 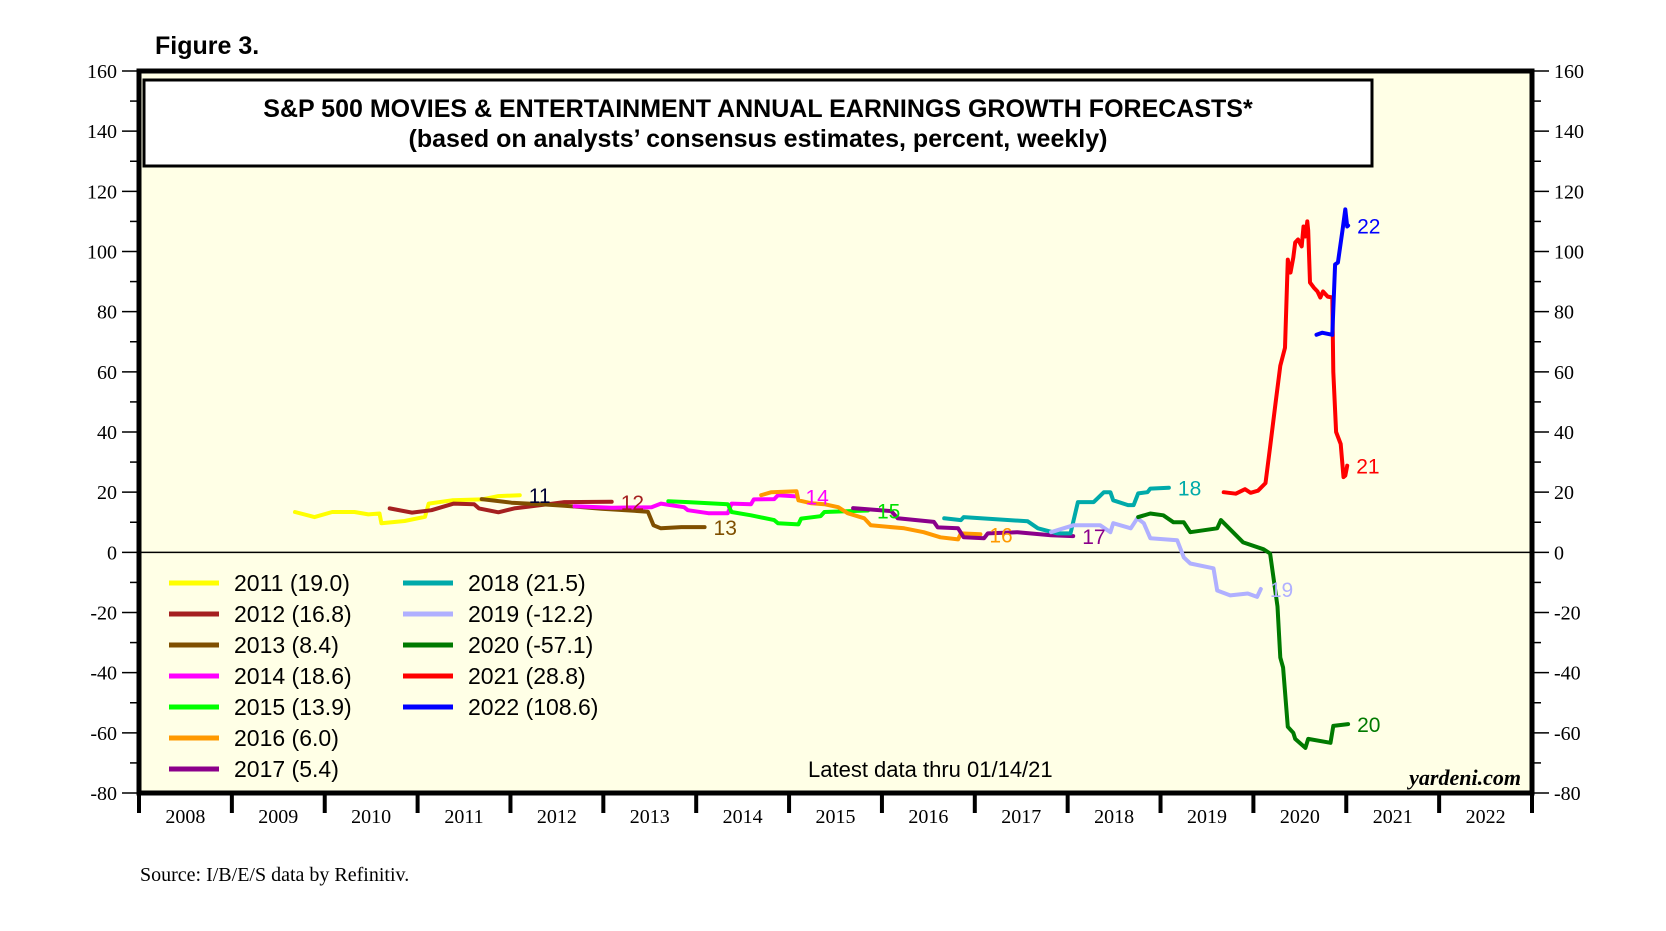 I want to click on legend-label: 2018 (21.5), so click(x=527, y=583).